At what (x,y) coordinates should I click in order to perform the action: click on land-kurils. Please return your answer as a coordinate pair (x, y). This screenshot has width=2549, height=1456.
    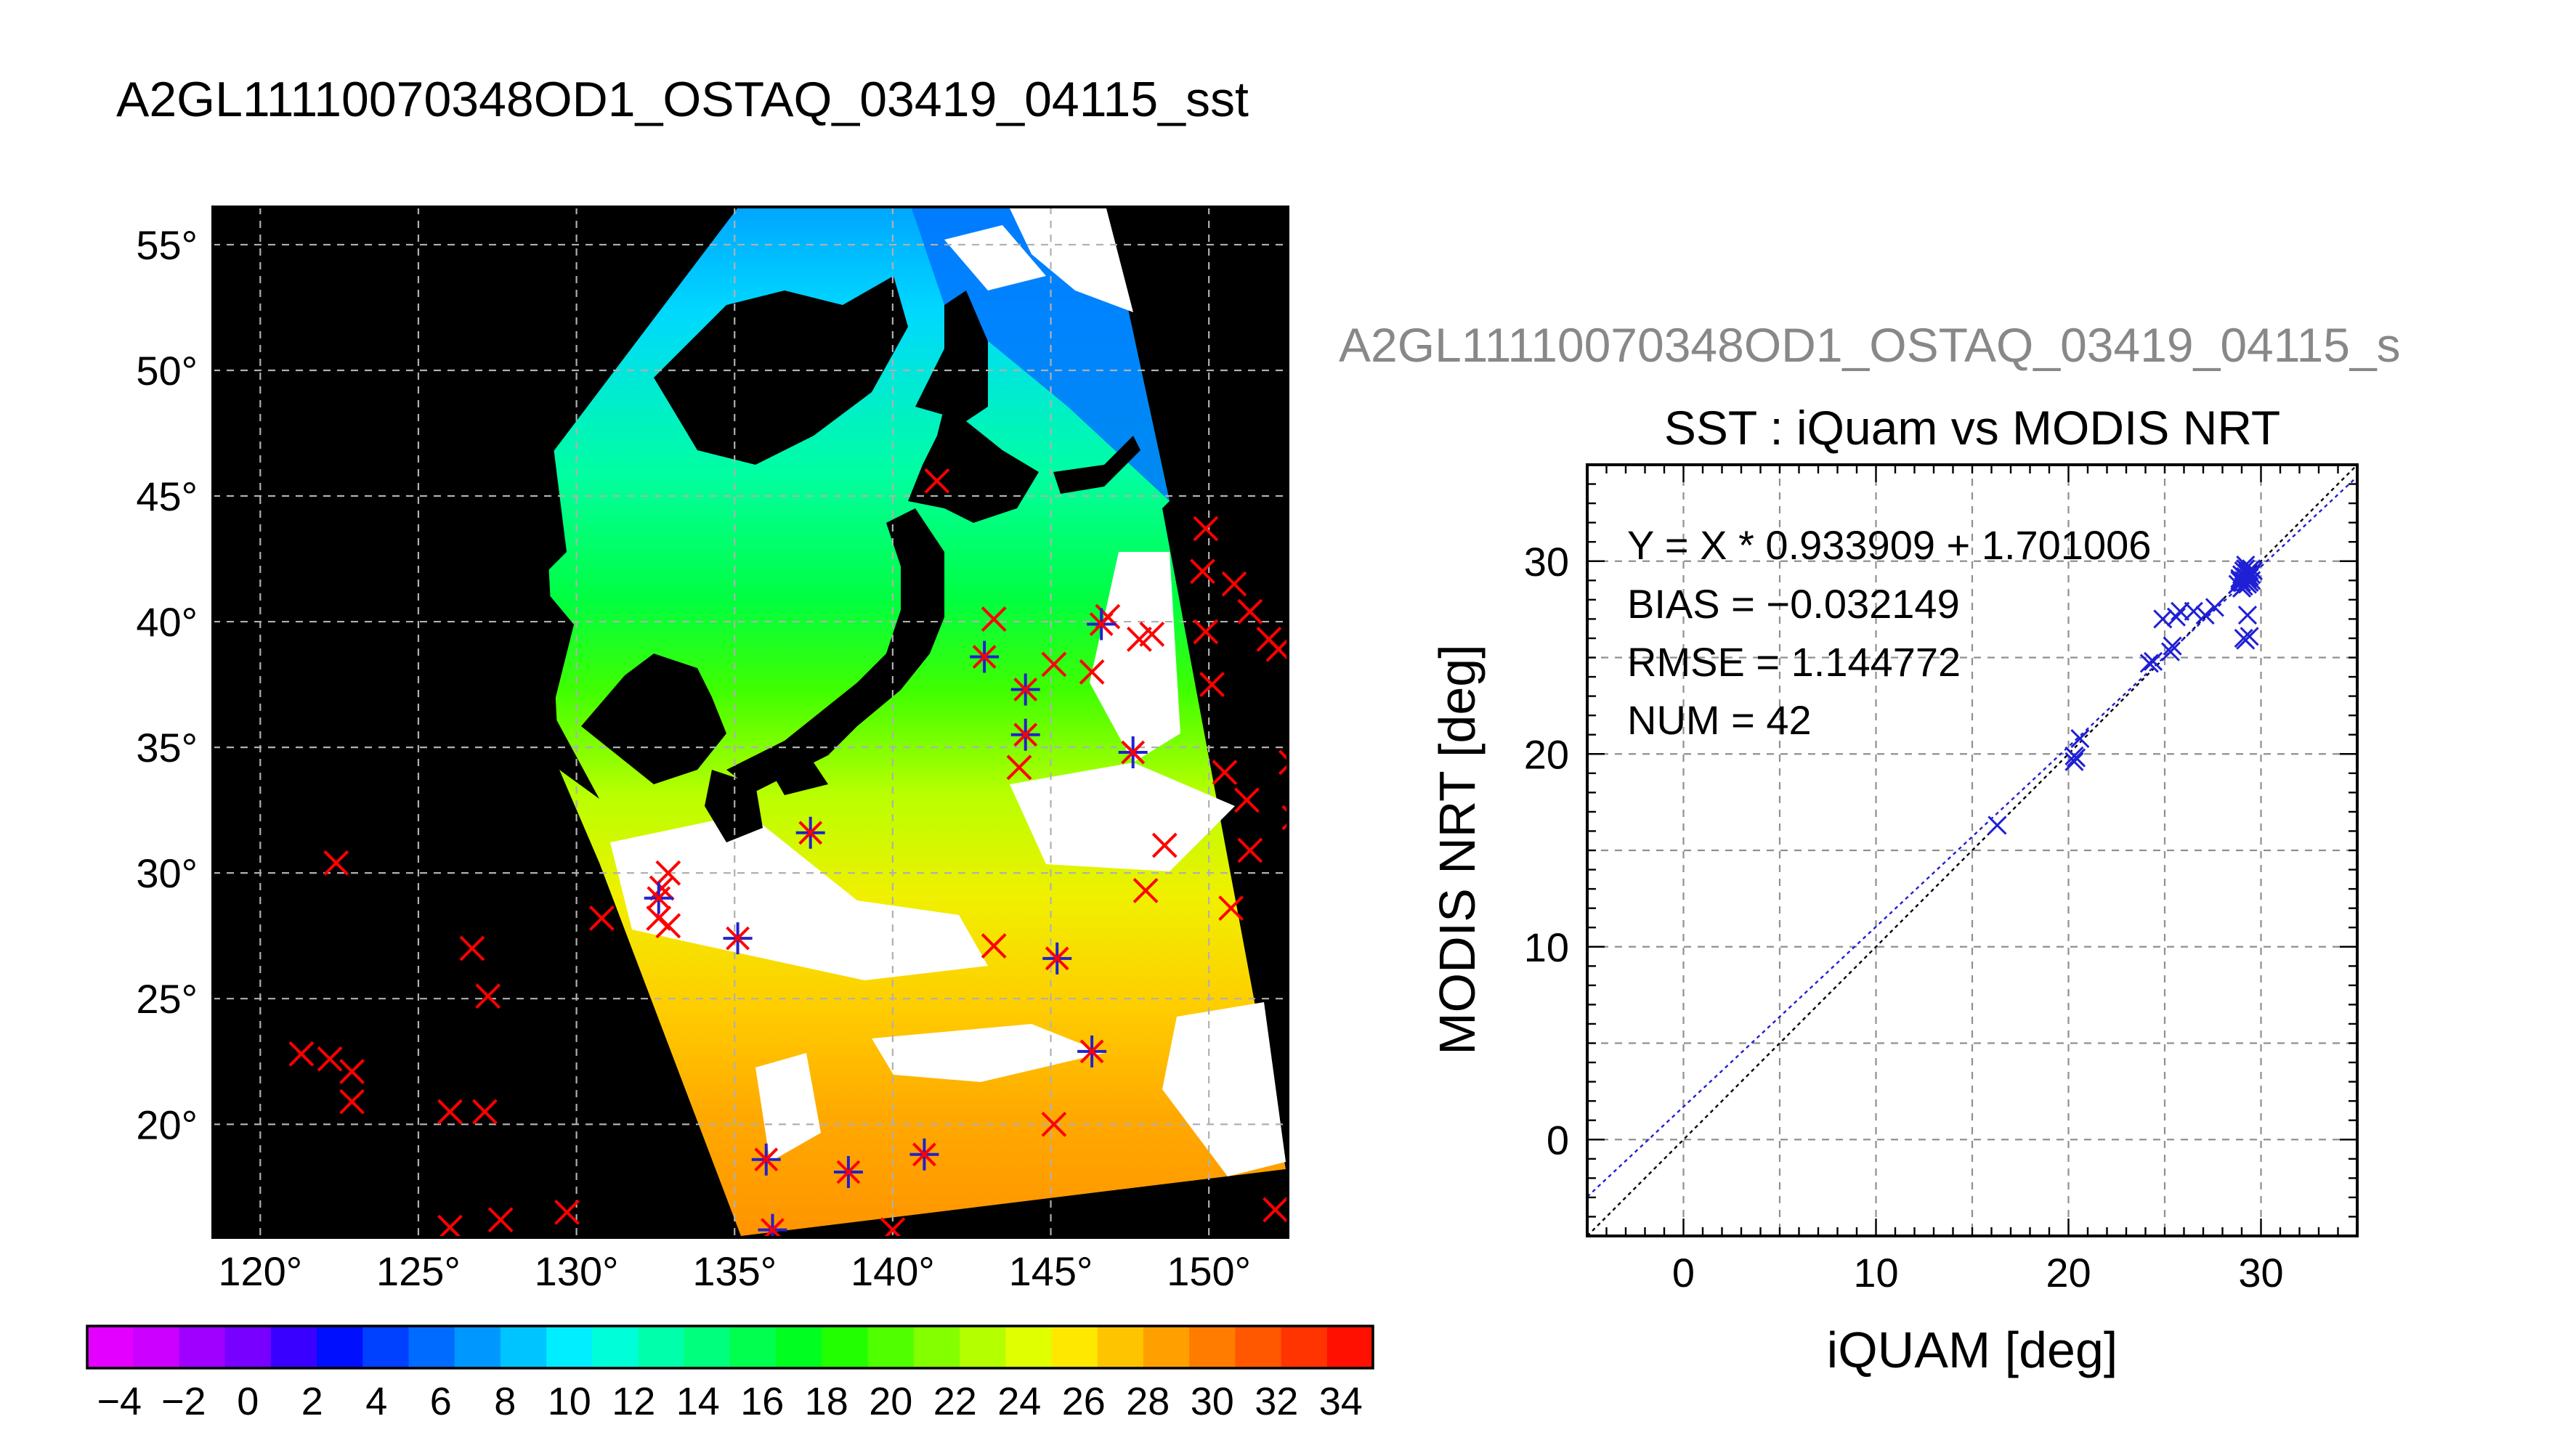
    Looking at the image, I should click on (1097, 465).